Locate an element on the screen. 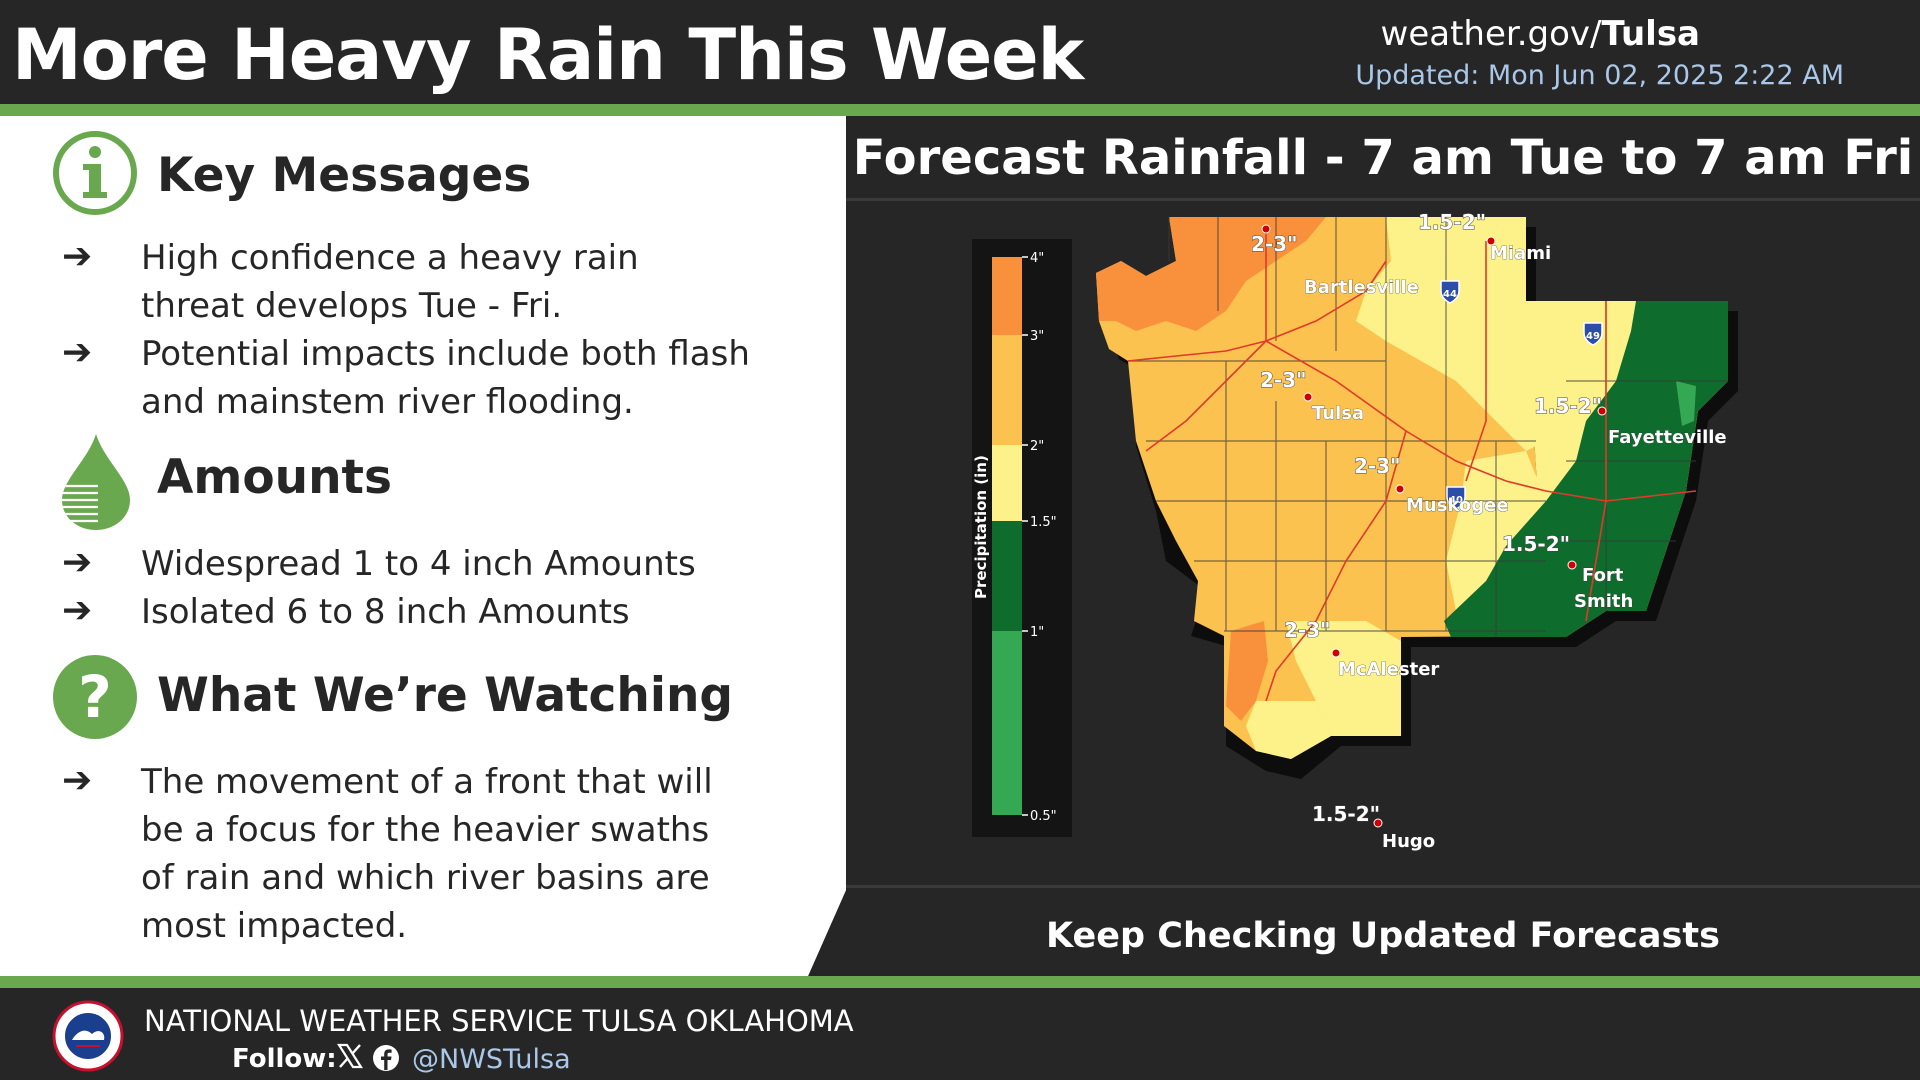 This screenshot has height=1080, width=1920. panel-slant-bottom is located at coordinates (828, 933).